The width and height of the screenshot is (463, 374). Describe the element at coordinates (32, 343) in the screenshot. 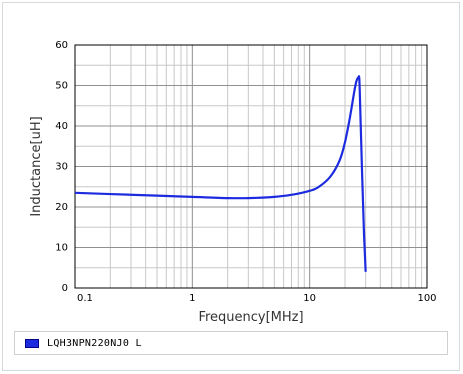

I see `legend-swatch` at that location.